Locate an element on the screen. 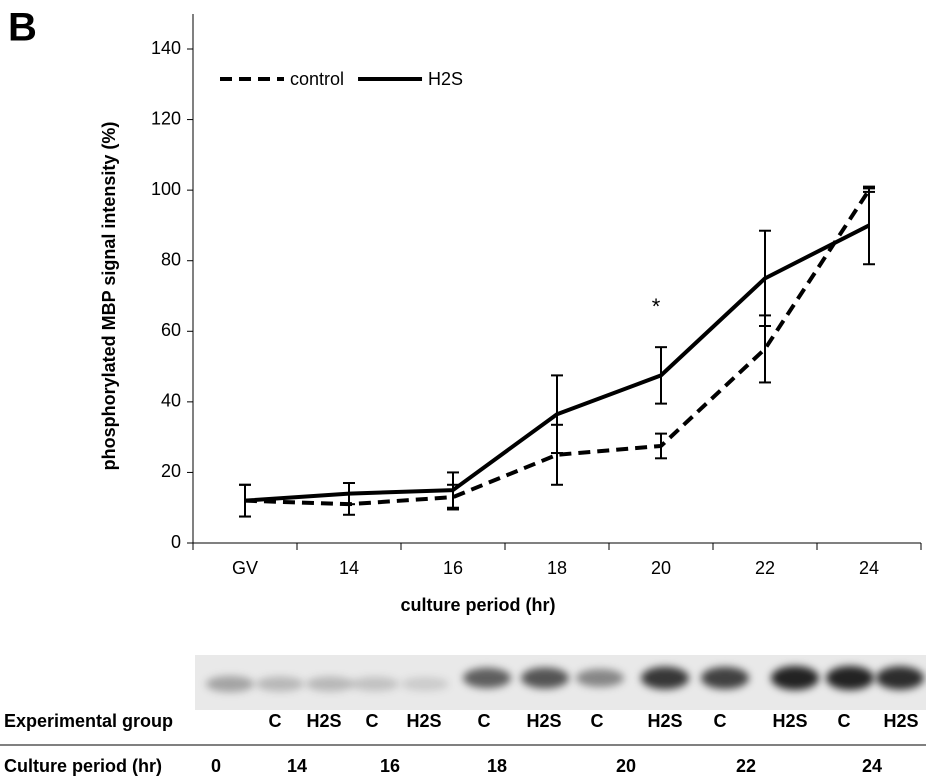  x-tick-label: 24 is located at coordinates (869, 568).